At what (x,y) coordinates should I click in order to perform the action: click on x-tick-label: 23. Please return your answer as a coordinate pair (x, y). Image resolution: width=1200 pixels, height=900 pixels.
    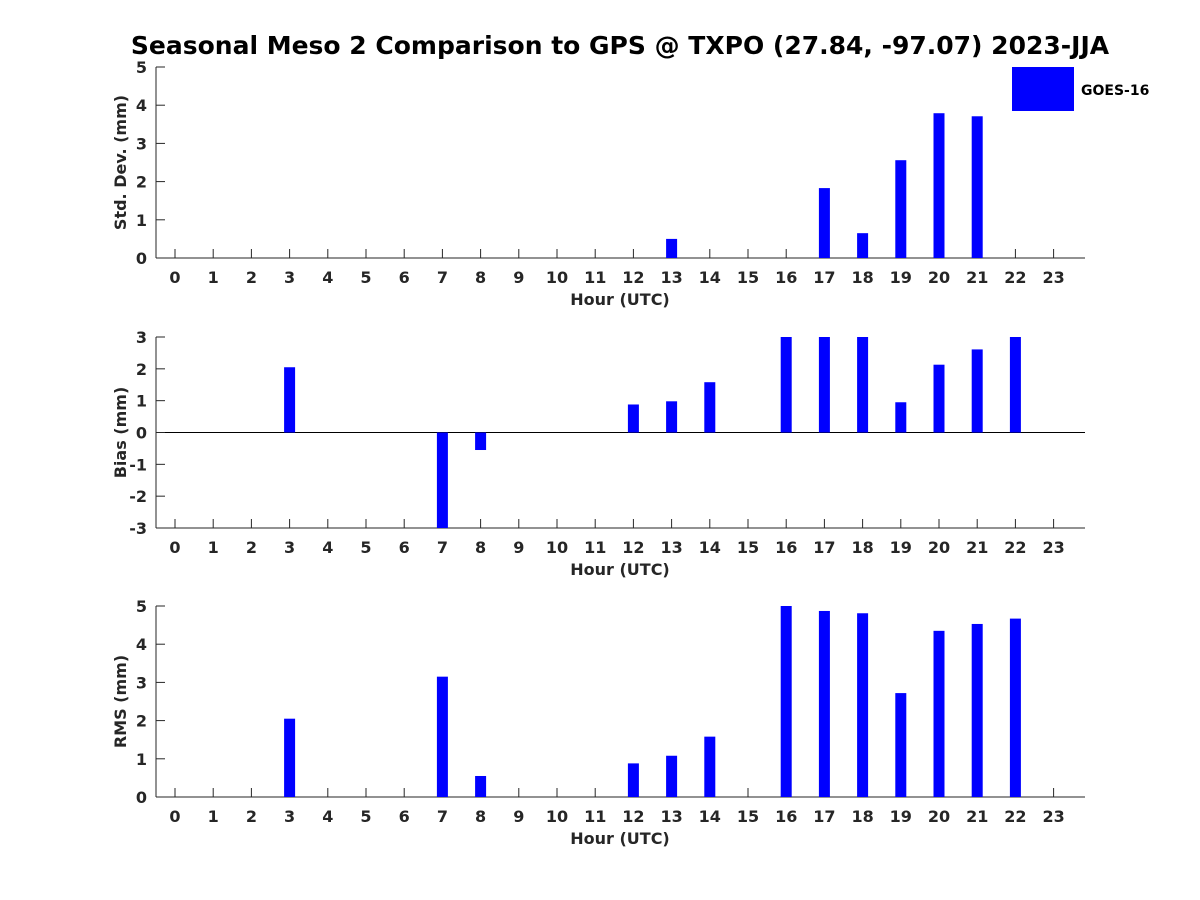
    Looking at the image, I should click on (1053, 277).